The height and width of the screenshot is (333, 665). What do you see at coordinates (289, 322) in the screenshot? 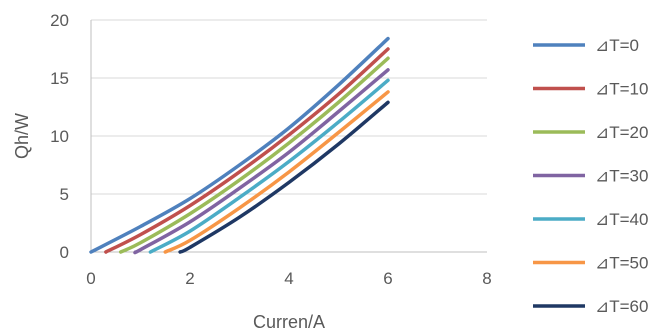
I see `x-axis-title: Curren/A` at bounding box center [289, 322].